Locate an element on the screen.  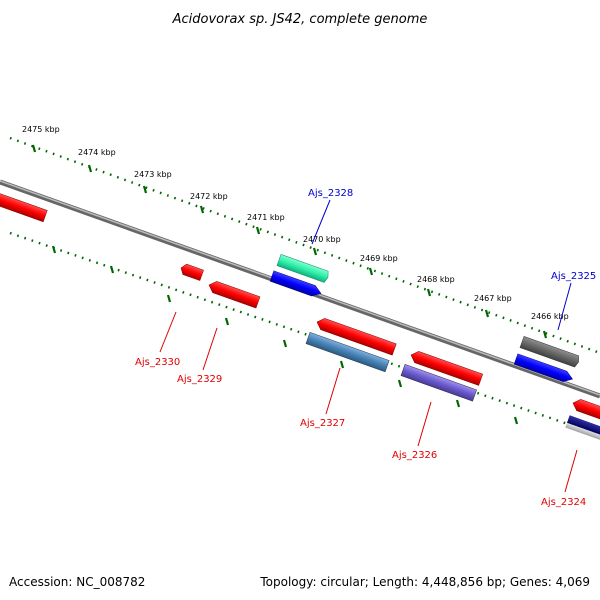
leader-ajs2325 is located at coordinates (564, 306).